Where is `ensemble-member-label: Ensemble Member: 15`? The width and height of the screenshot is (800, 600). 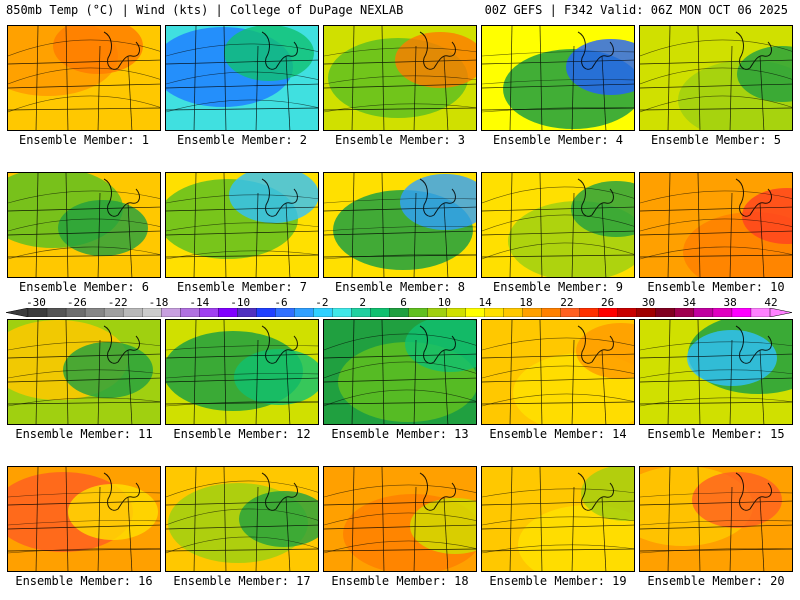 ensemble-member-label: Ensemble Member: 15 is located at coordinates (716, 434).